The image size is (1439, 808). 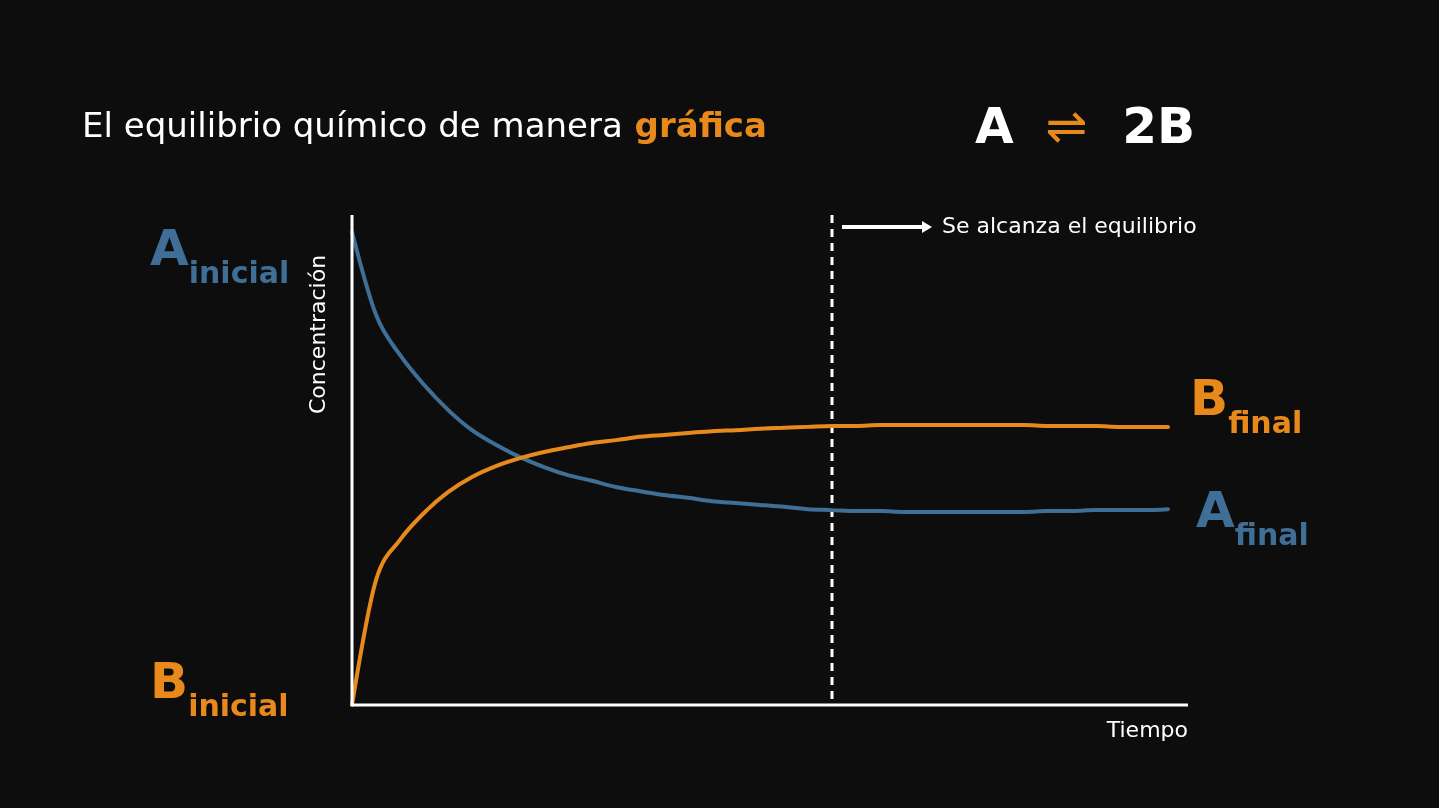 What do you see at coordinates (219, 687) in the screenshot?
I see `text: B$_{inicial}$` at bounding box center [219, 687].